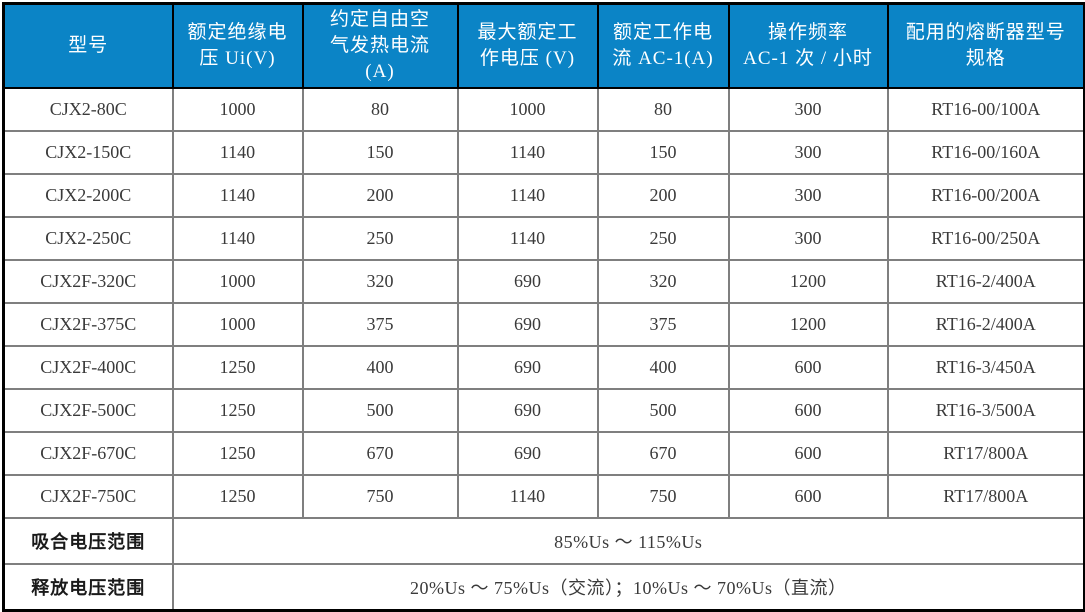 Image resolution: width=1085 pixels, height=612 pixels. I want to click on working-current-cell: 80, so click(663, 109).